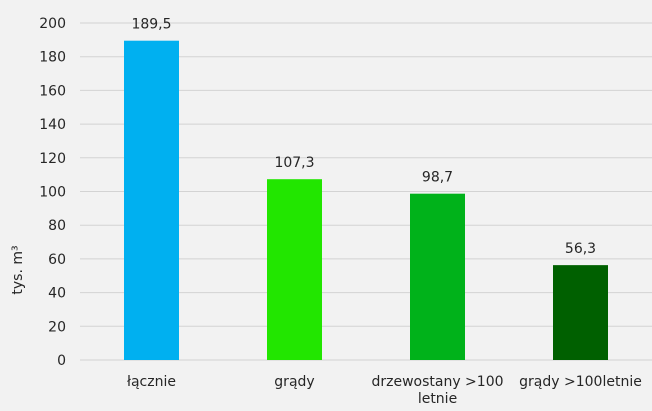  I want to click on y-axis-label: tys. m³, so click(18, 269).